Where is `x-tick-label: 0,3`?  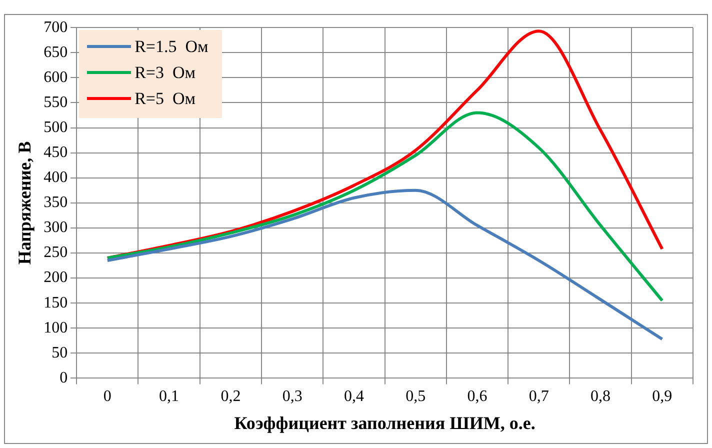 x-tick-label: 0,3 is located at coordinates (292, 397).